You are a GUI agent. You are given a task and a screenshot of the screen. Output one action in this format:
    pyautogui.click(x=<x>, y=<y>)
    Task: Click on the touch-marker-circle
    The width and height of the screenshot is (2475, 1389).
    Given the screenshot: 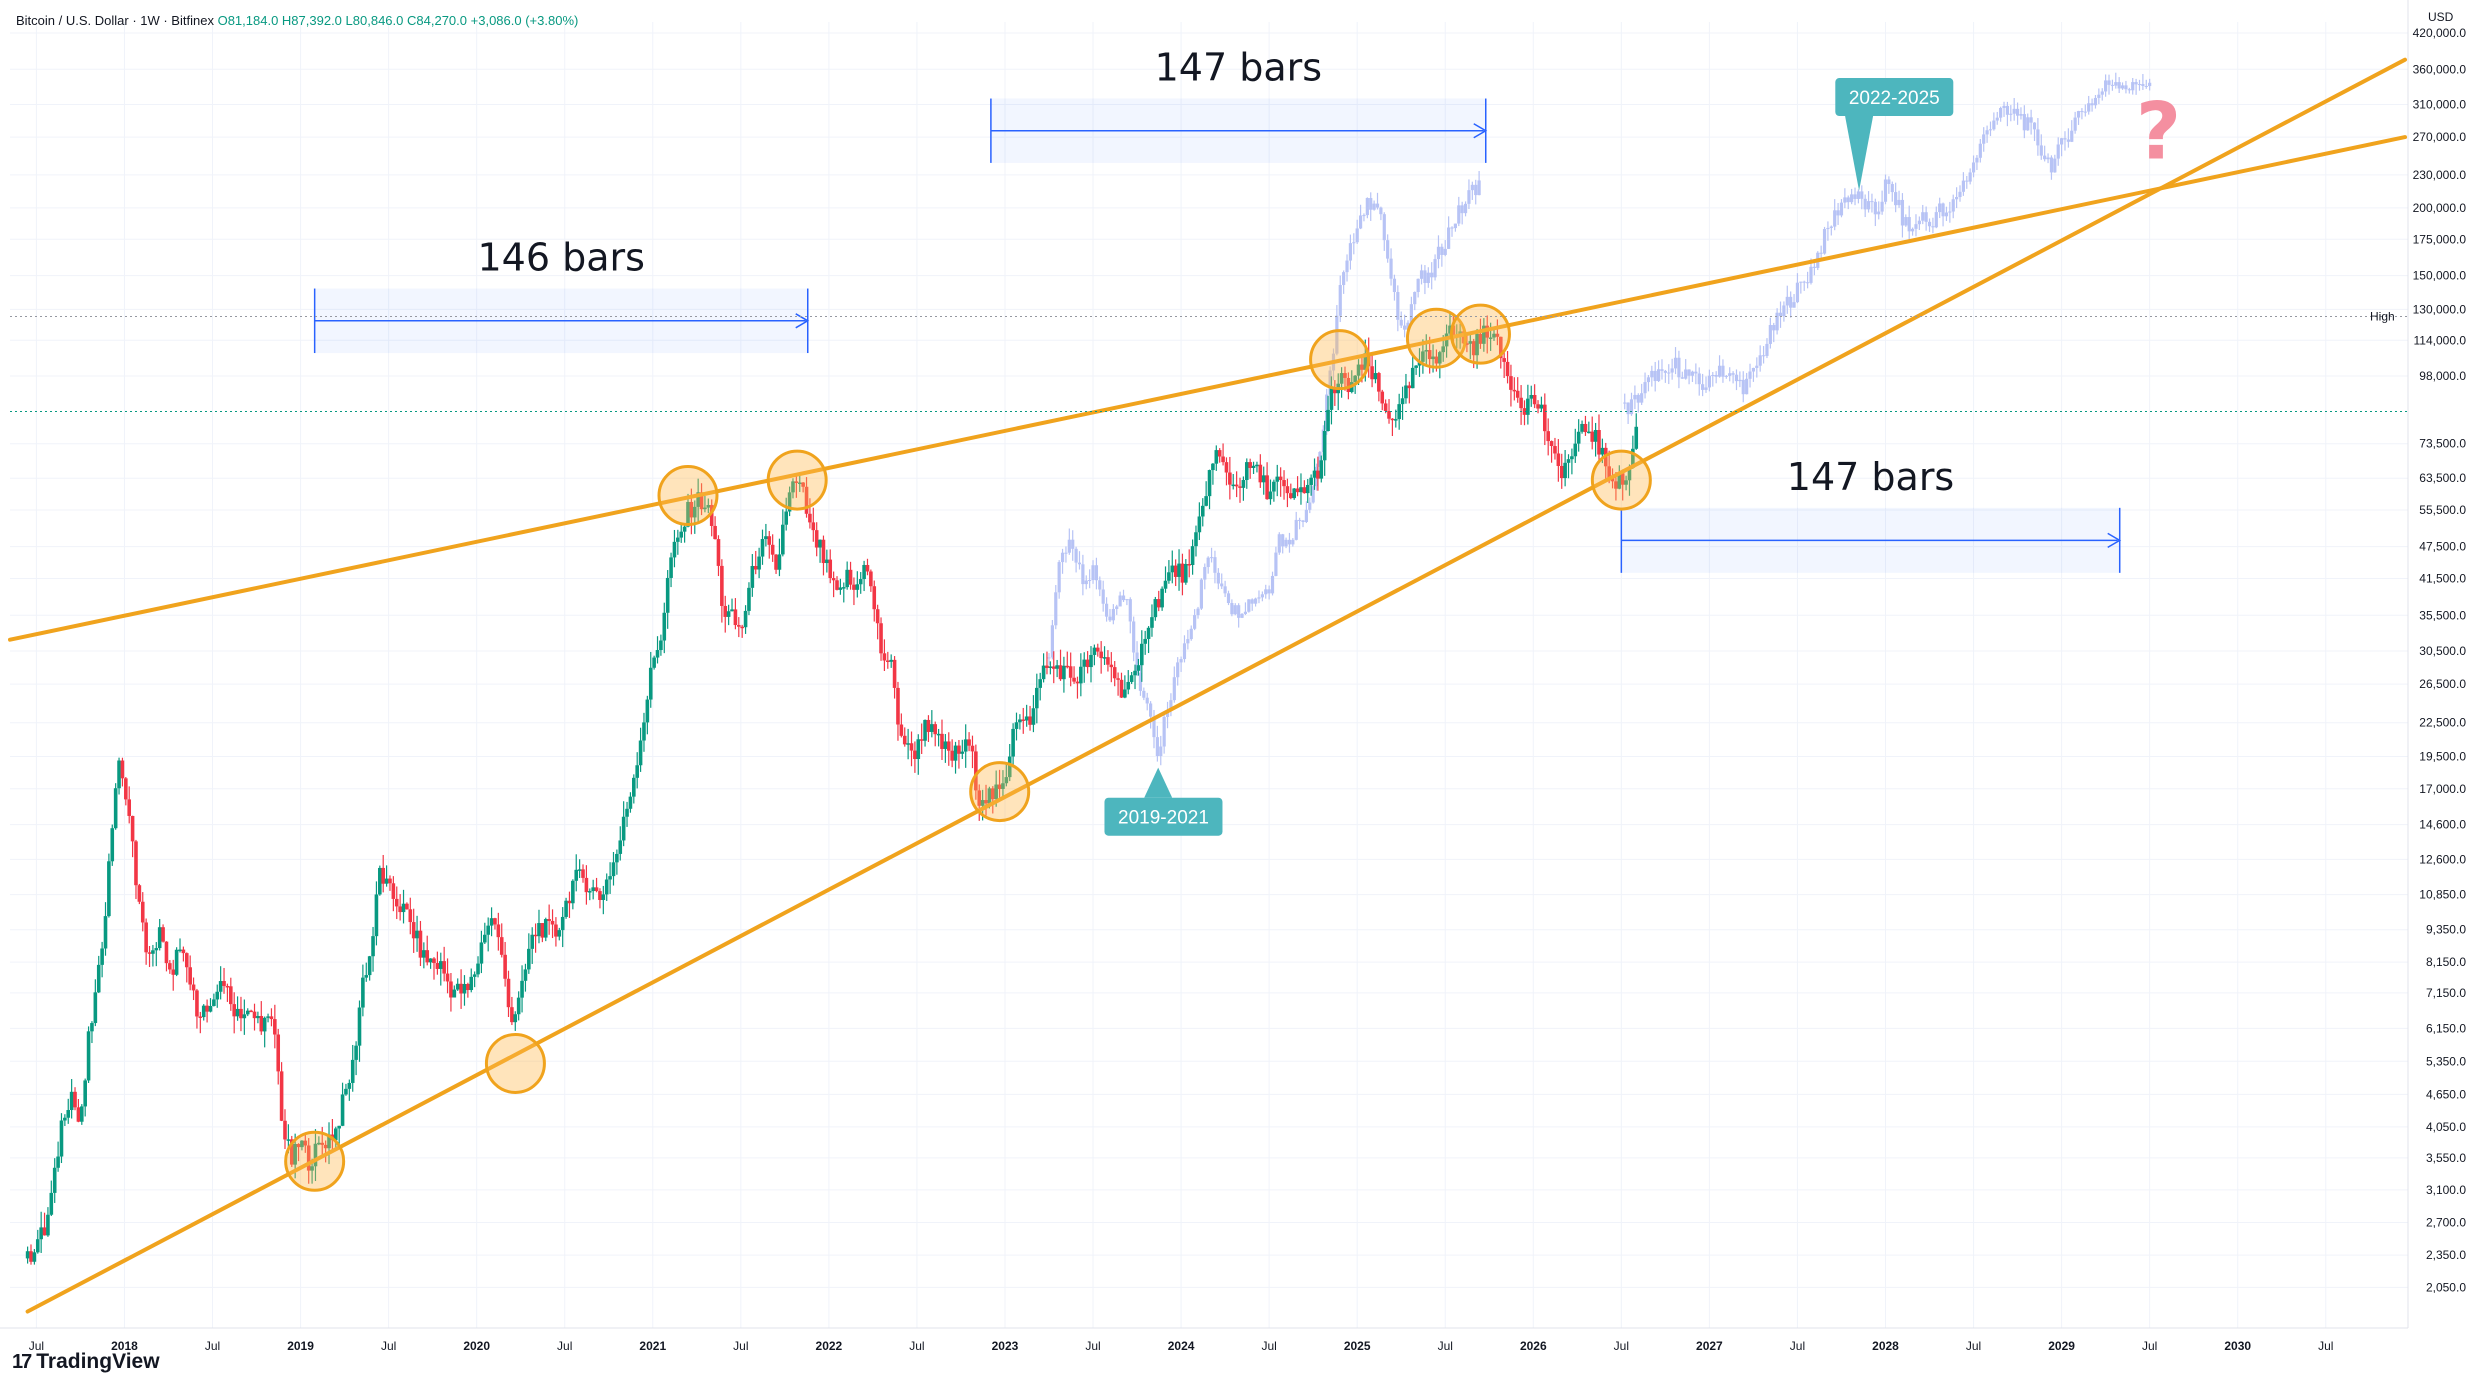 What is the action you would take?
    pyautogui.click(x=1340, y=360)
    